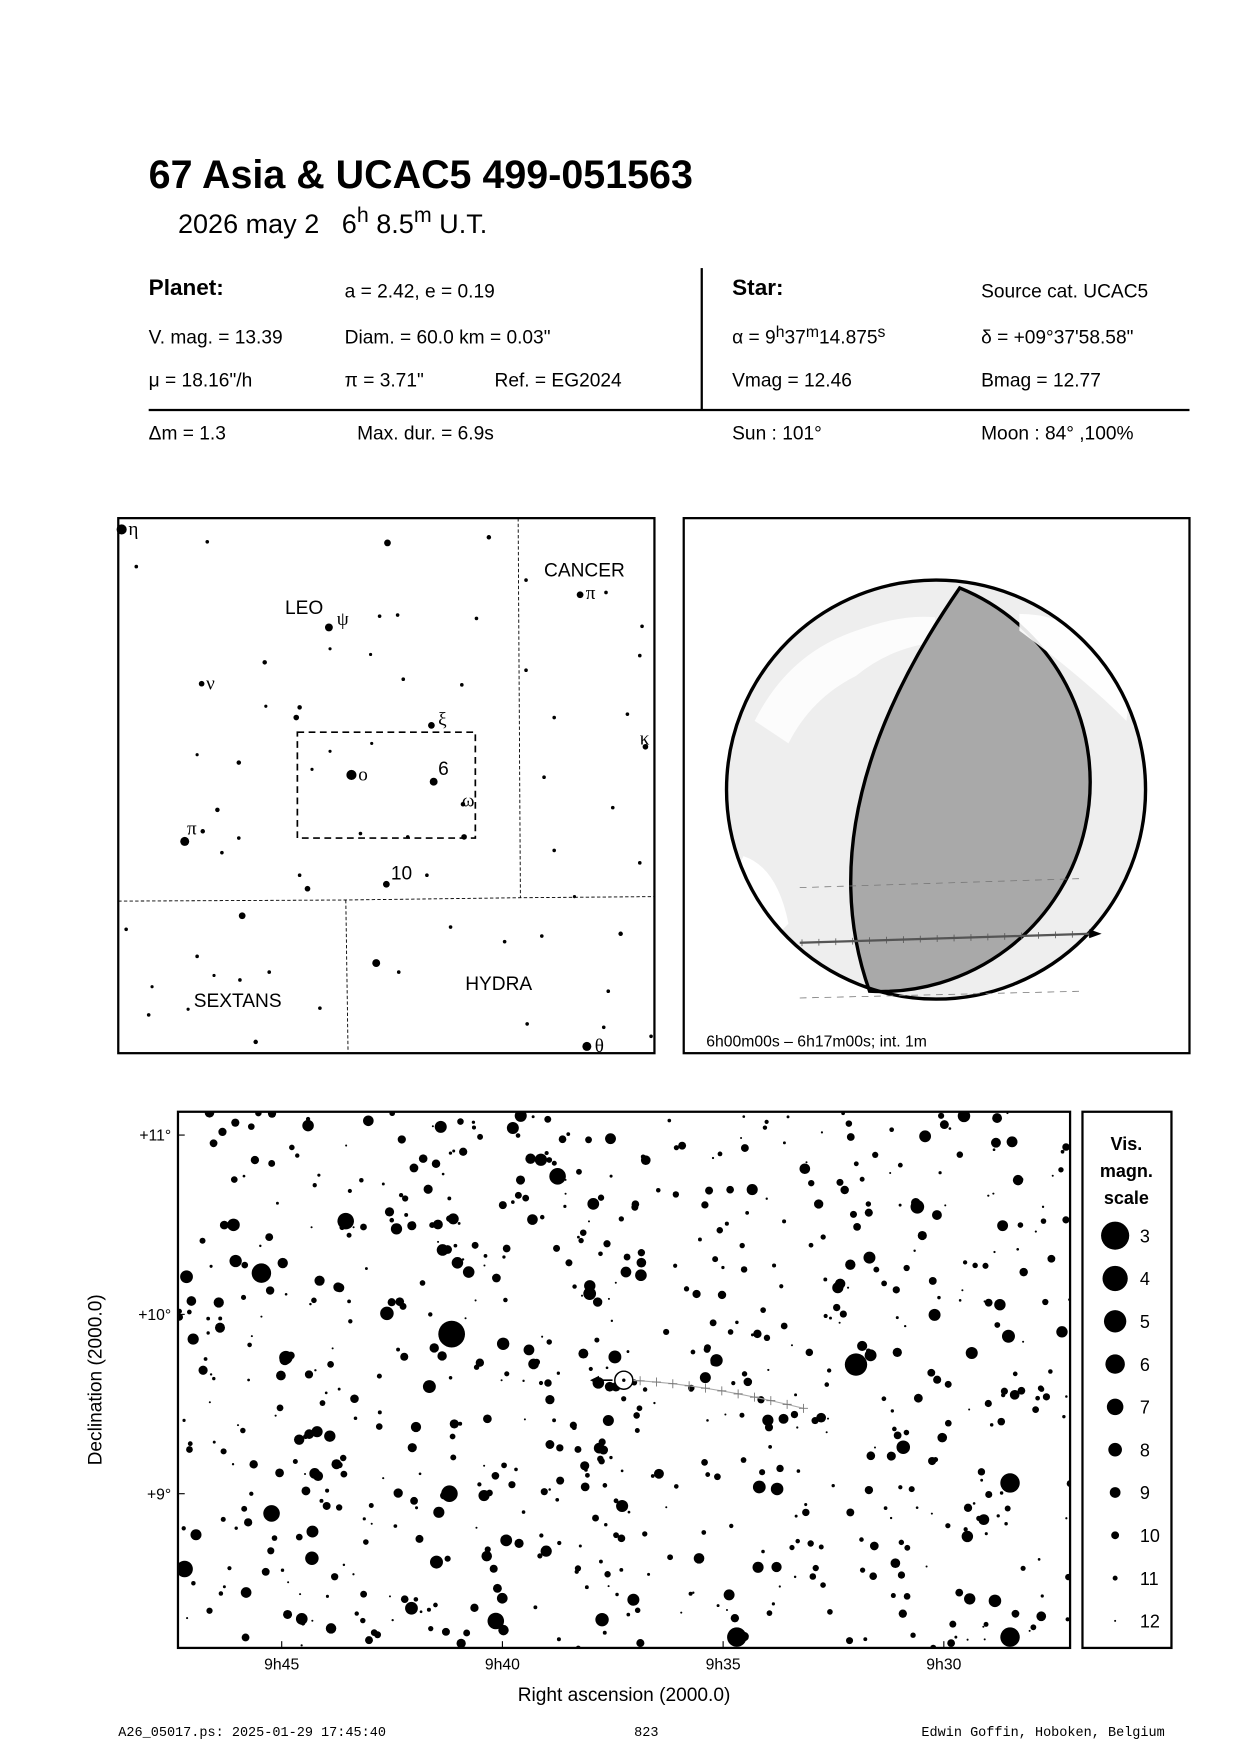 The image size is (1239, 1752). I want to click on landmass, so click(846, 680).